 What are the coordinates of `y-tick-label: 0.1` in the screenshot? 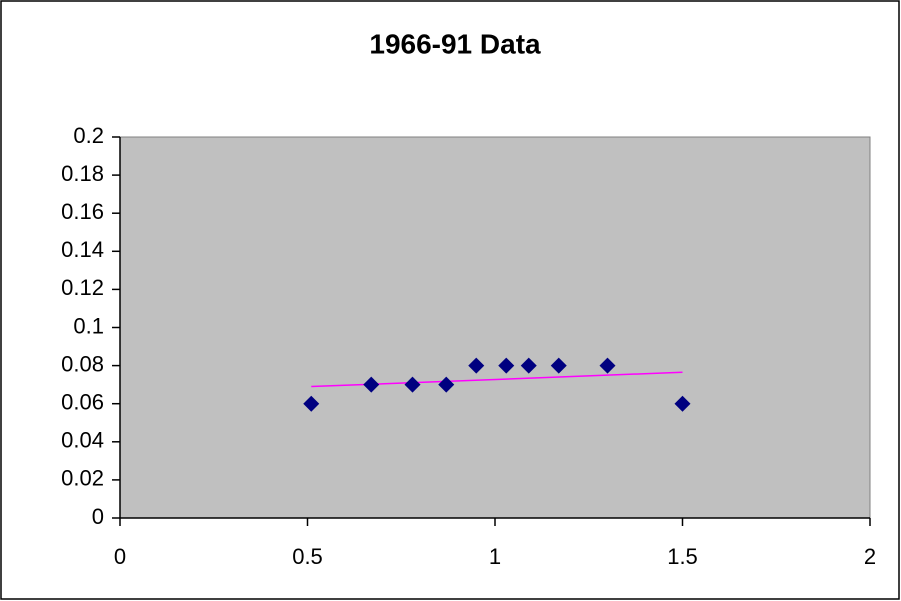 It's located at (88, 325).